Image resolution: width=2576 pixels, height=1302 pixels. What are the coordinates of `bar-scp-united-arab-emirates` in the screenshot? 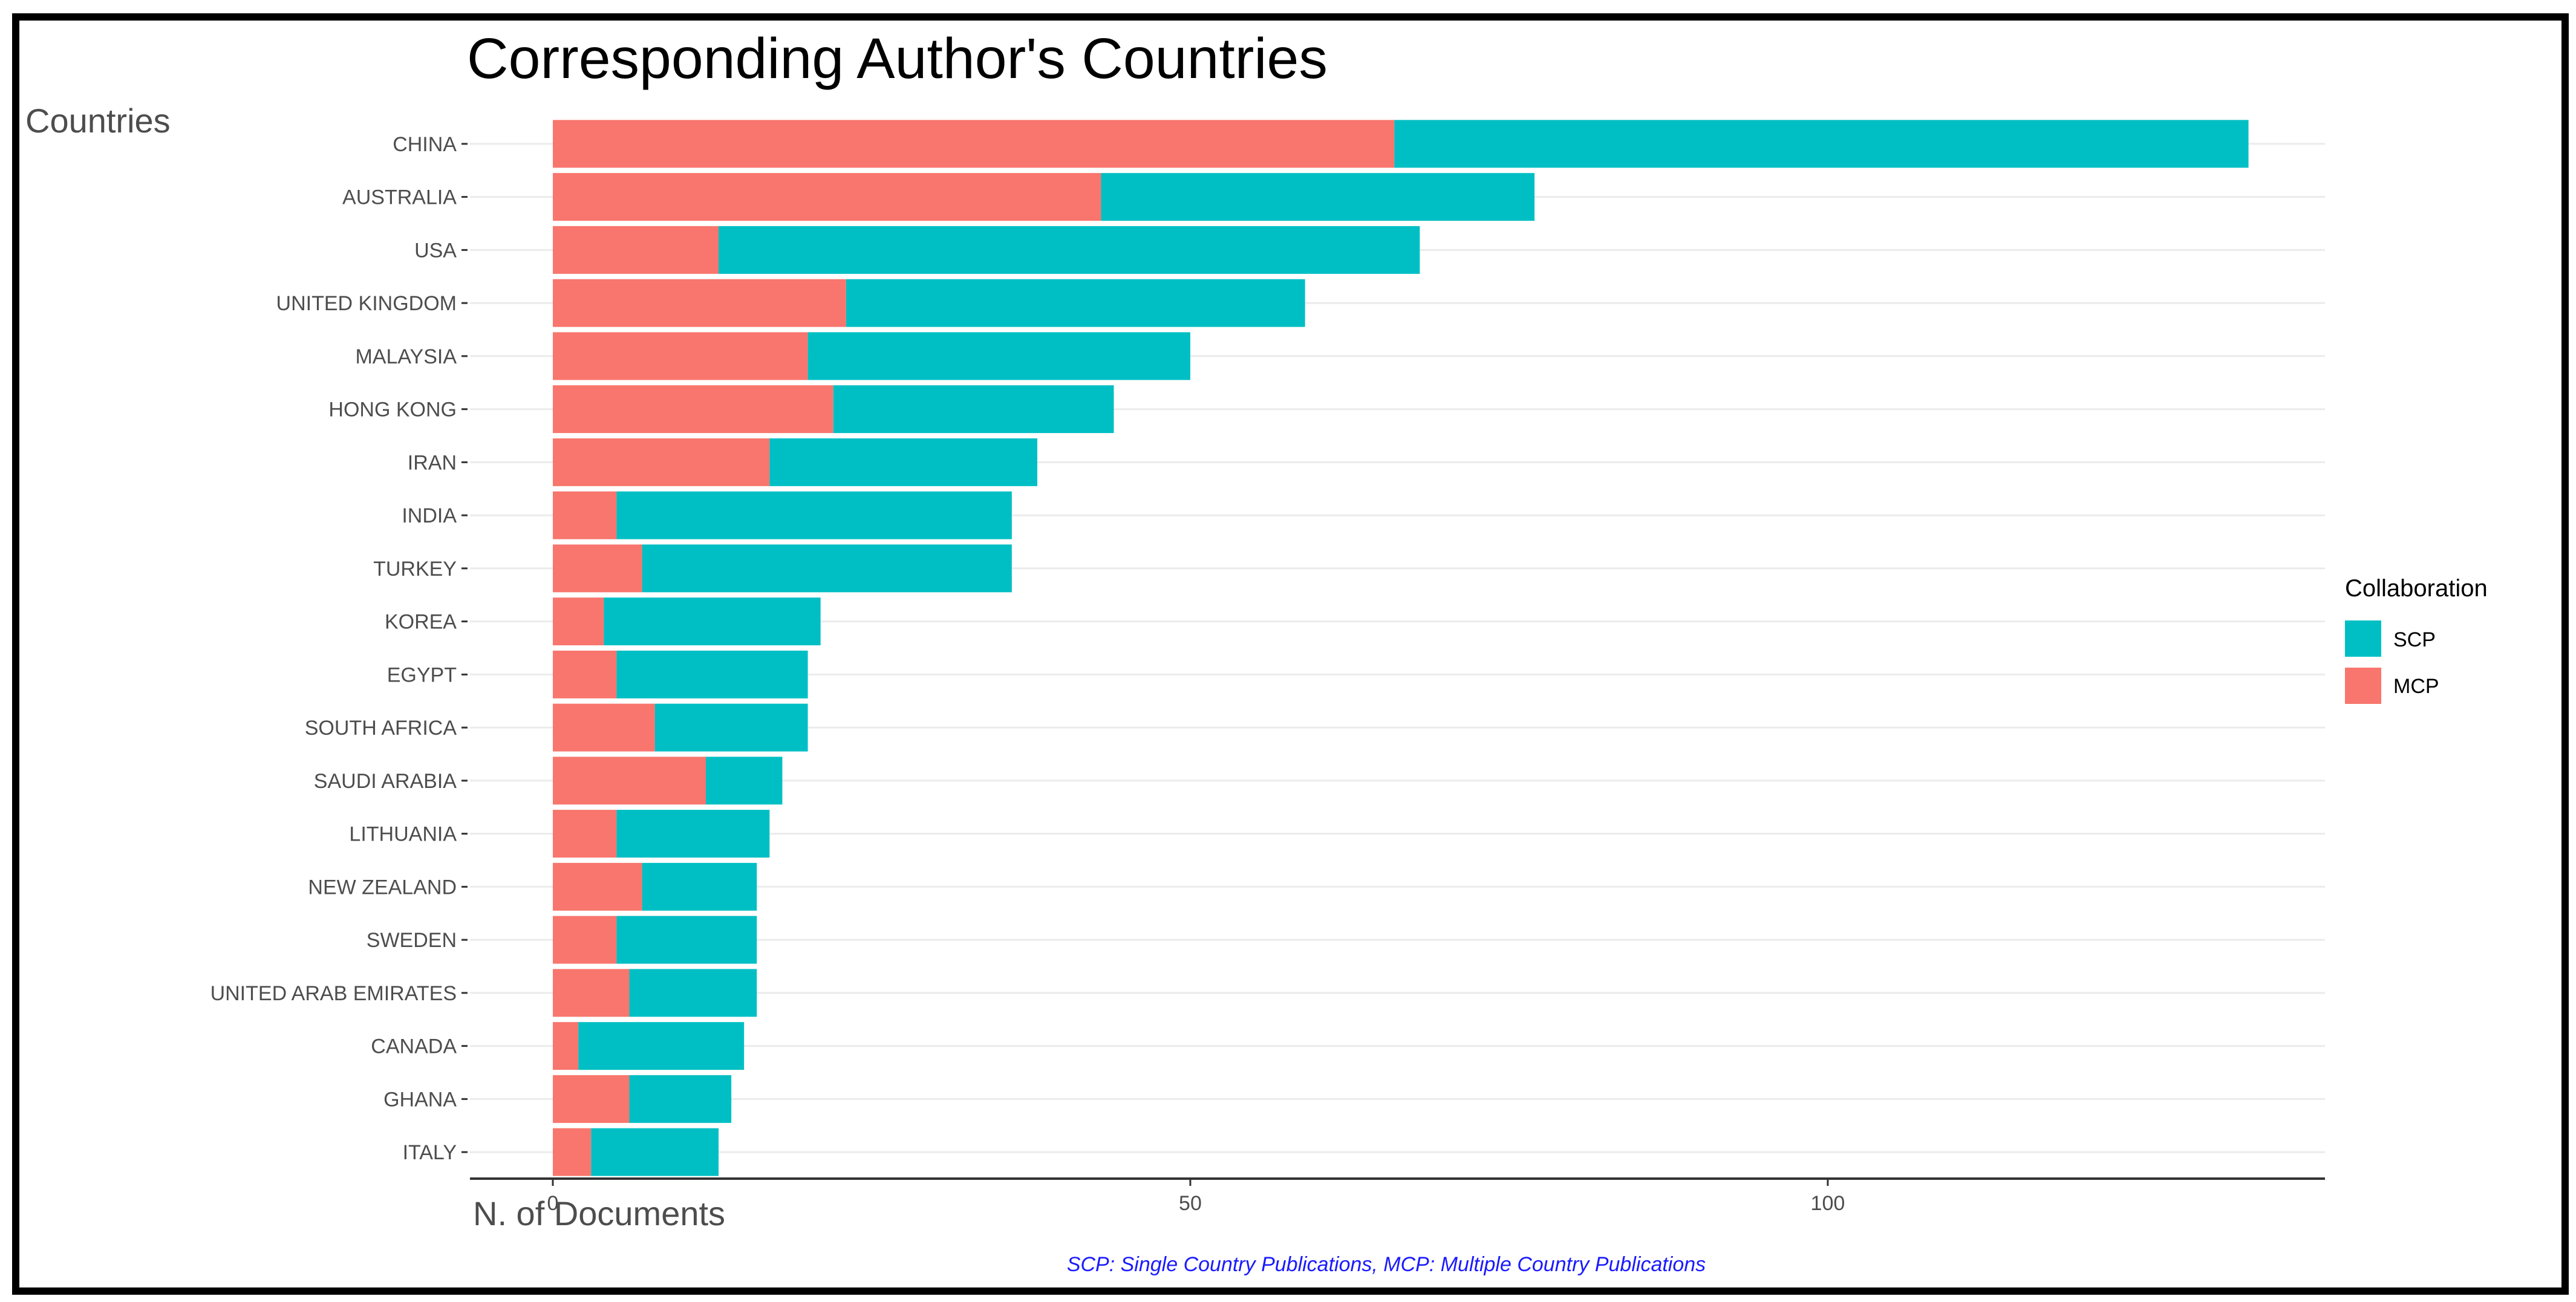 It's located at (693, 993).